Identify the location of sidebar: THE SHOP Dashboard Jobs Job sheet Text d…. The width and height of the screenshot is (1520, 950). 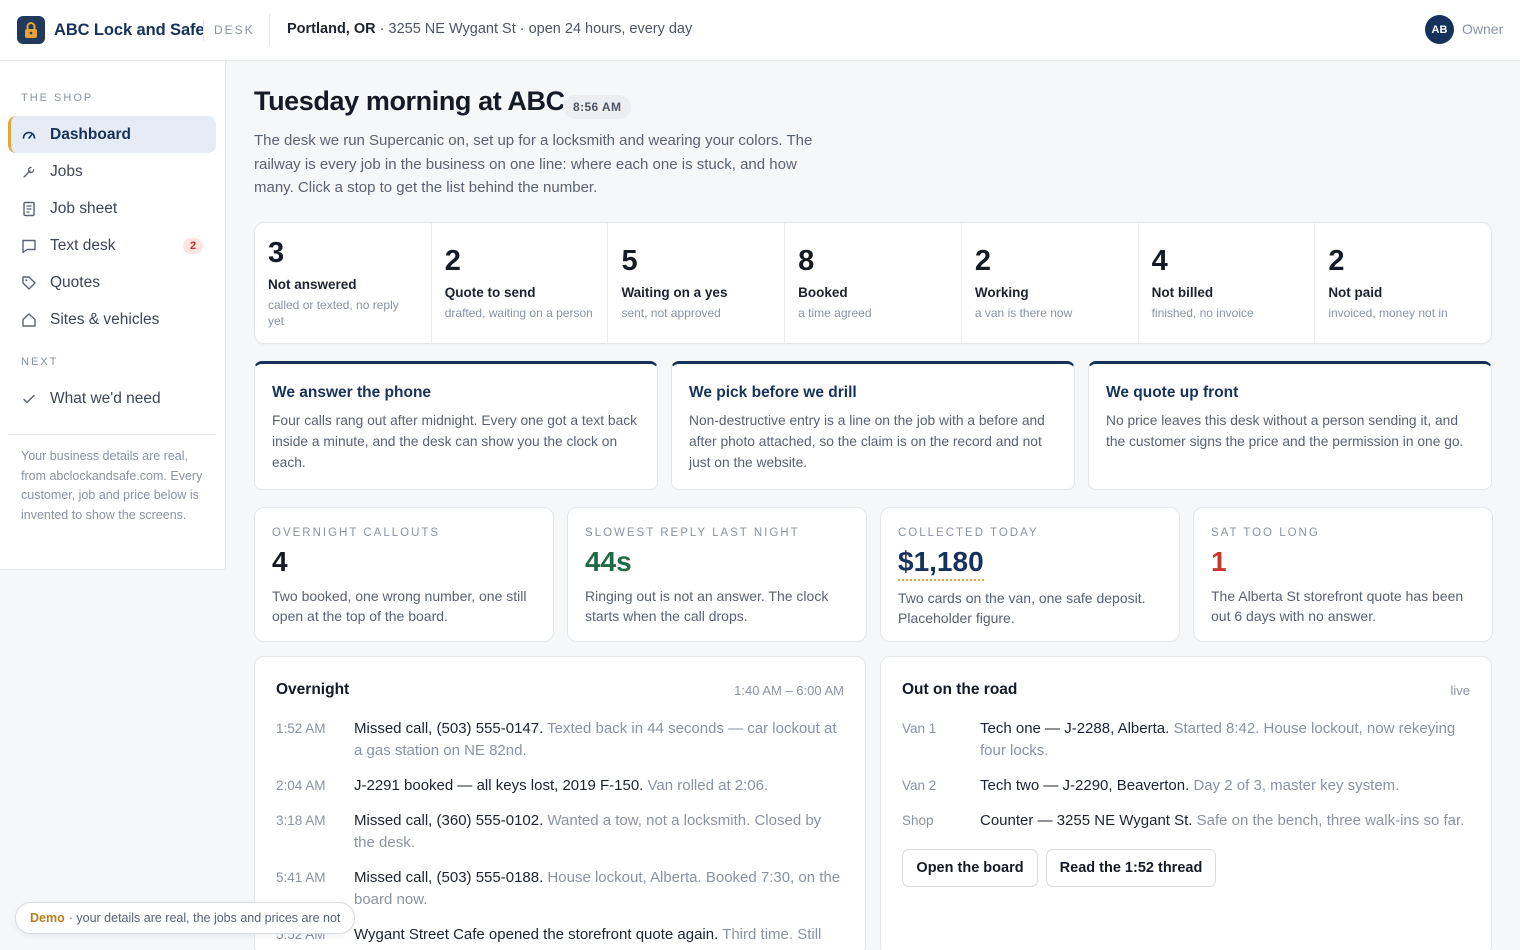
(113, 315).